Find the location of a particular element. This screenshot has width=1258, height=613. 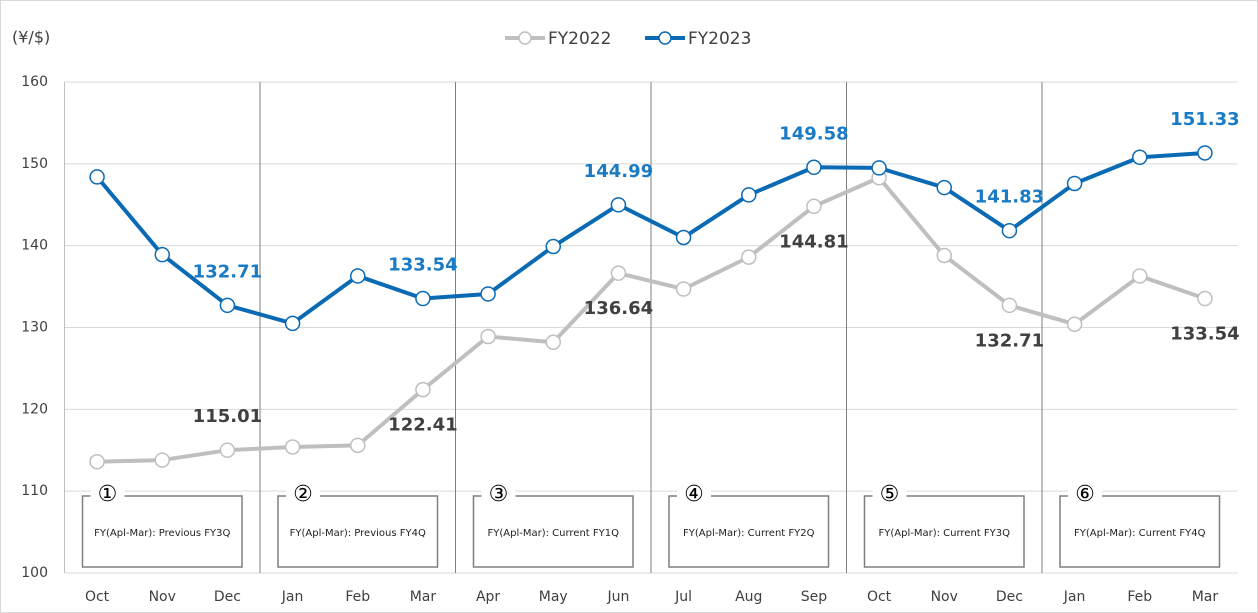

annotation-number: ⑥ is located at coordinates (1085, 494).